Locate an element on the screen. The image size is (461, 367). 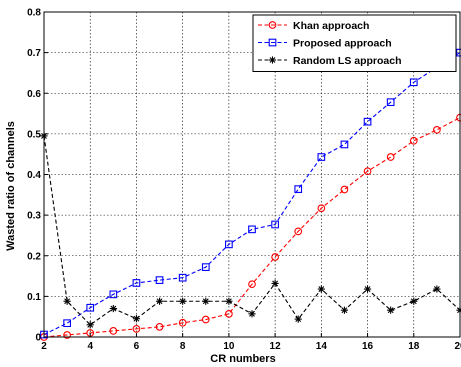
legend-item: Random LS approach is located at coordinates (330, 61).